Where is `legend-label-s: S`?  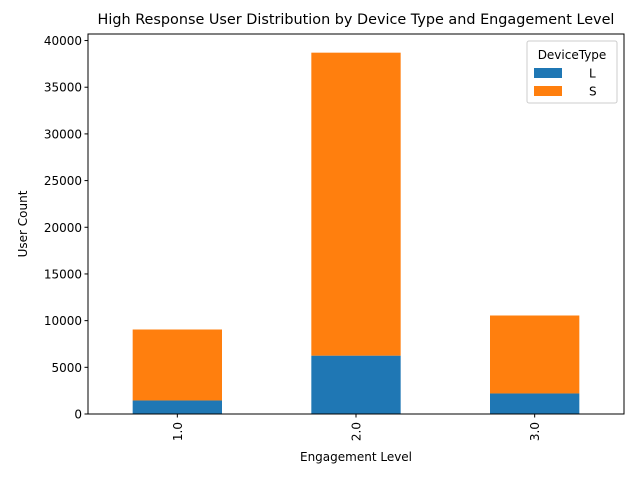 legend-label-s: S is located at coordinates (593, 92).